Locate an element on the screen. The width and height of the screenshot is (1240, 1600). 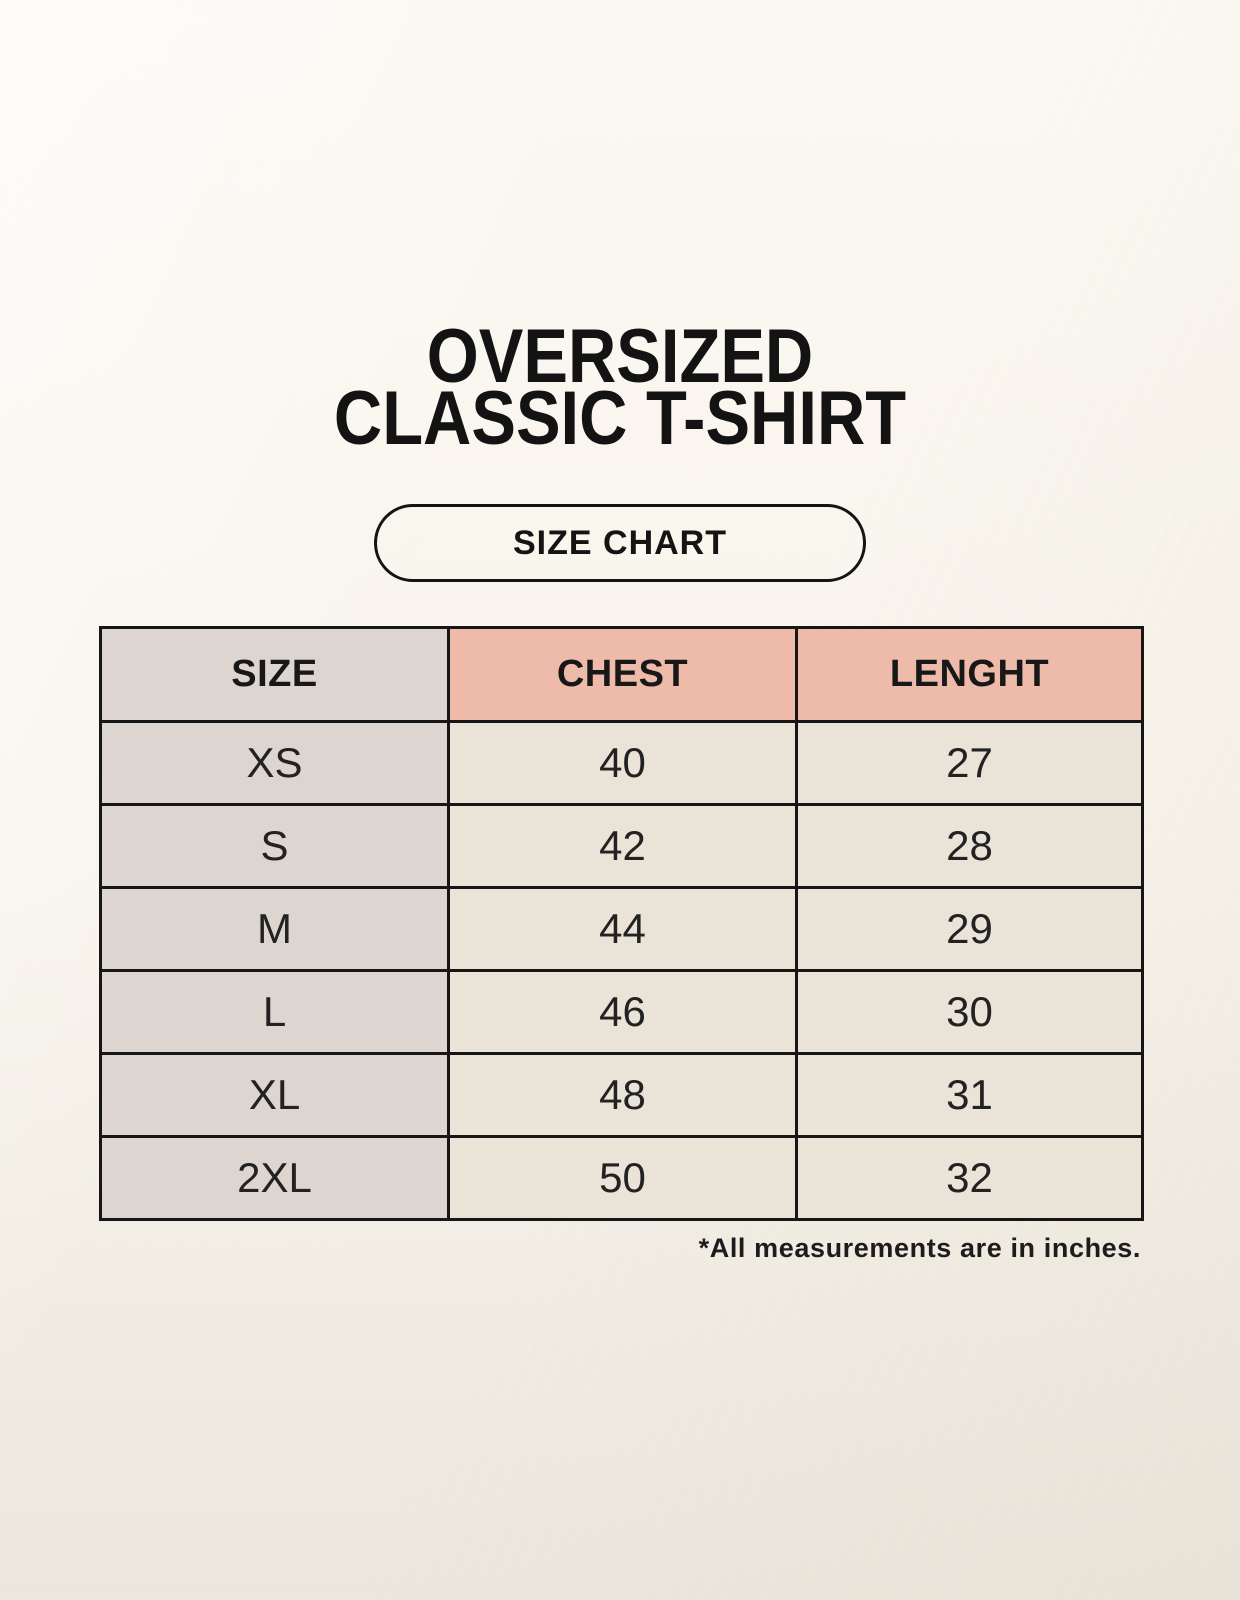
length-value: 27 is located at coordinates (969, 763).